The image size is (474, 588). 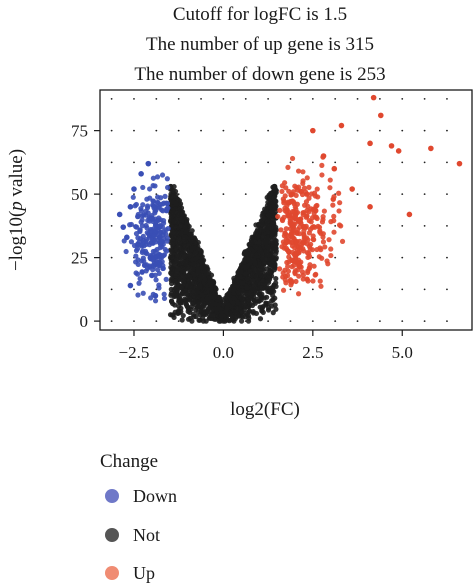 What do you see at coordinates (134, 352) in the screenshot?
I see `x-tick-label: −2.5` at bounding box center [134, 352].